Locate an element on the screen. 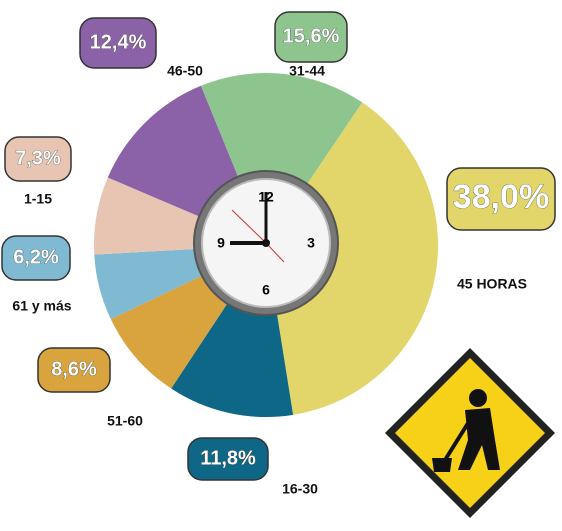 The image size is (562, 531). svg-text: 6 is located at coordinates (266, 290).